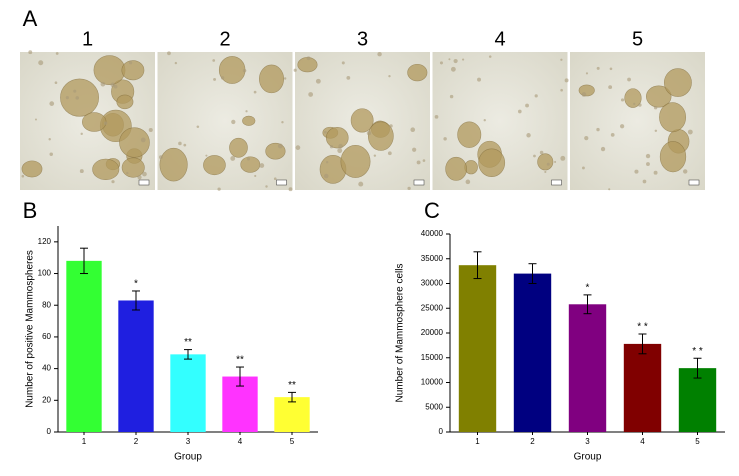  I want to click on x-tick-label: 3, so click(188, 441).